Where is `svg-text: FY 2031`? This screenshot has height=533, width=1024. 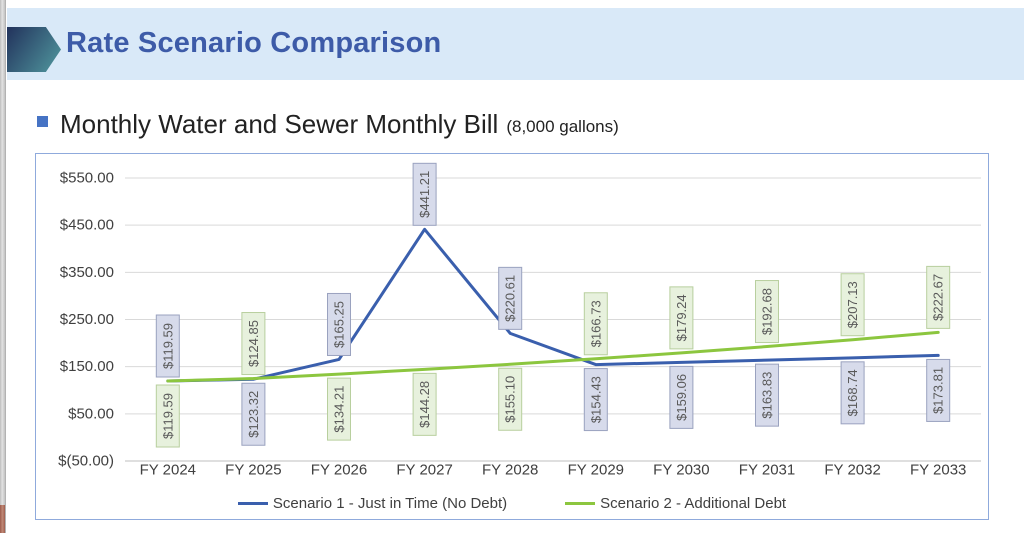 svg-text: FY 2031 is located at coordinates (767, 470).